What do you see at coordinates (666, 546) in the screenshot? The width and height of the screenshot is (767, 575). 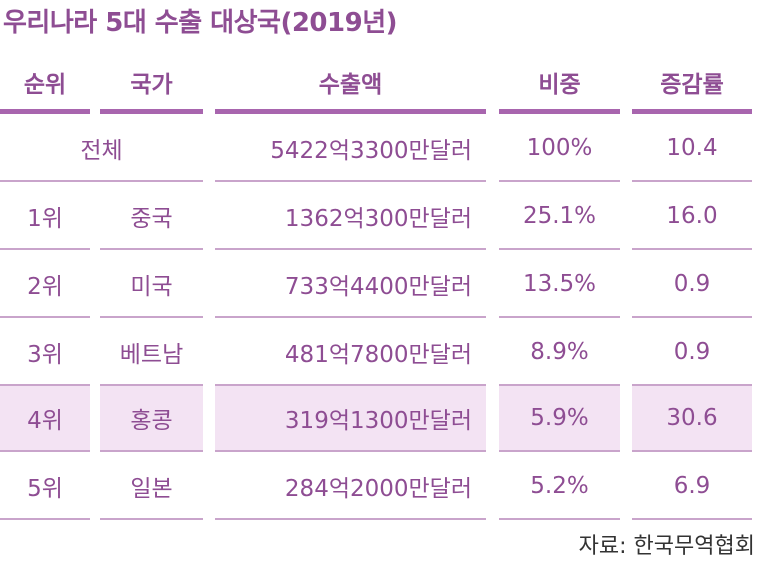 I see `source-note: 자료: 한국무역협회` at bounding box center [666, 546].